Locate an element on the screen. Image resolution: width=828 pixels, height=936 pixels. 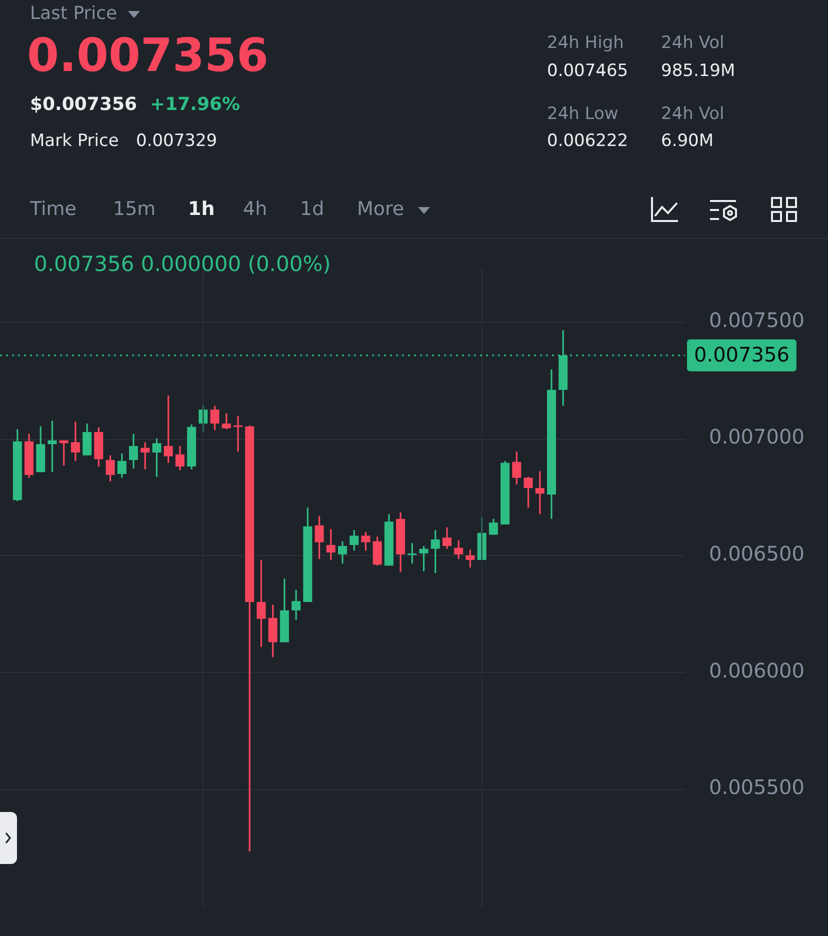
text: 1h is located at coordinates (201, 209).